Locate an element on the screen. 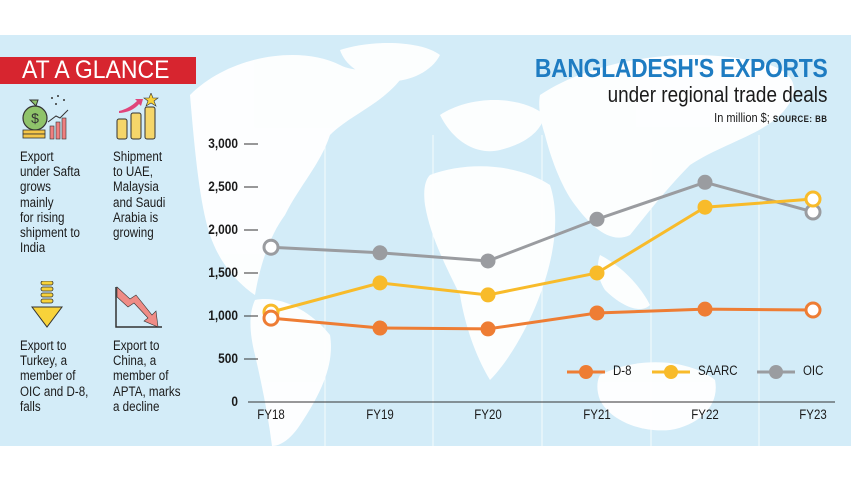  note-line: Turkey, a is located at coordinates (44, 361).